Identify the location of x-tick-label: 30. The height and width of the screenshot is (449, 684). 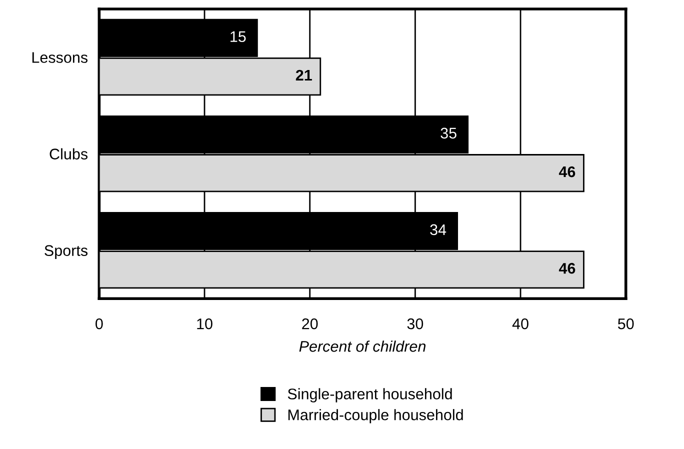
(415, 324).